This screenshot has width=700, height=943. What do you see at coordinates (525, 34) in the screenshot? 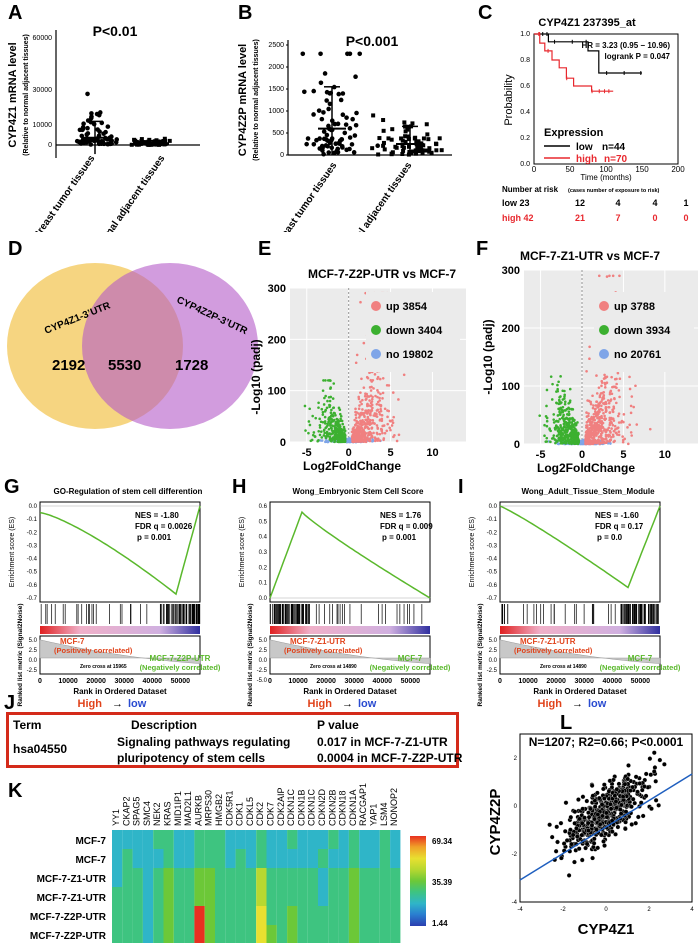
I see `panel-c-ytick: 1.0` at bounding box center [525, 34].